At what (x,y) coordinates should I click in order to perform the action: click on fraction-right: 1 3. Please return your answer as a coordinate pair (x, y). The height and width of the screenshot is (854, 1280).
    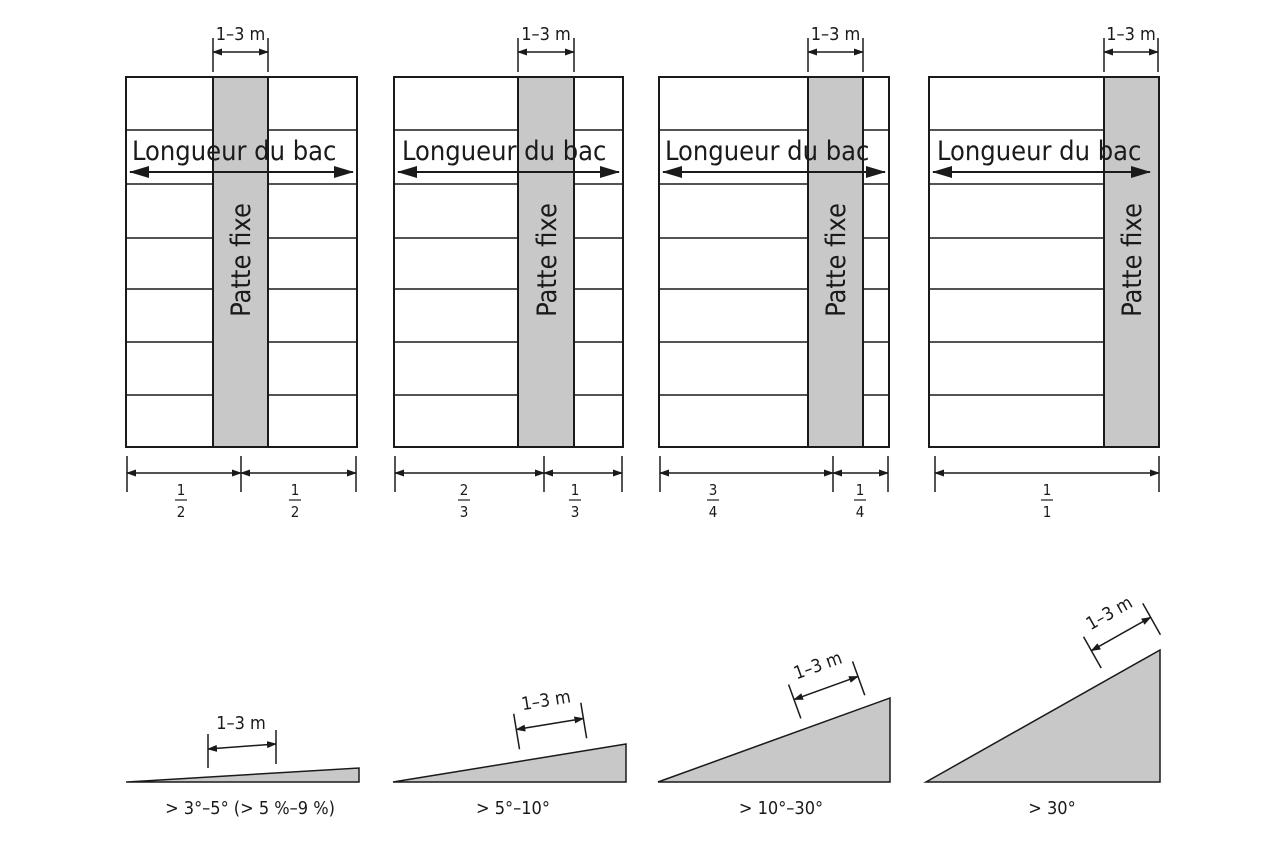
    Looking at the image, I should click on (575, 501).